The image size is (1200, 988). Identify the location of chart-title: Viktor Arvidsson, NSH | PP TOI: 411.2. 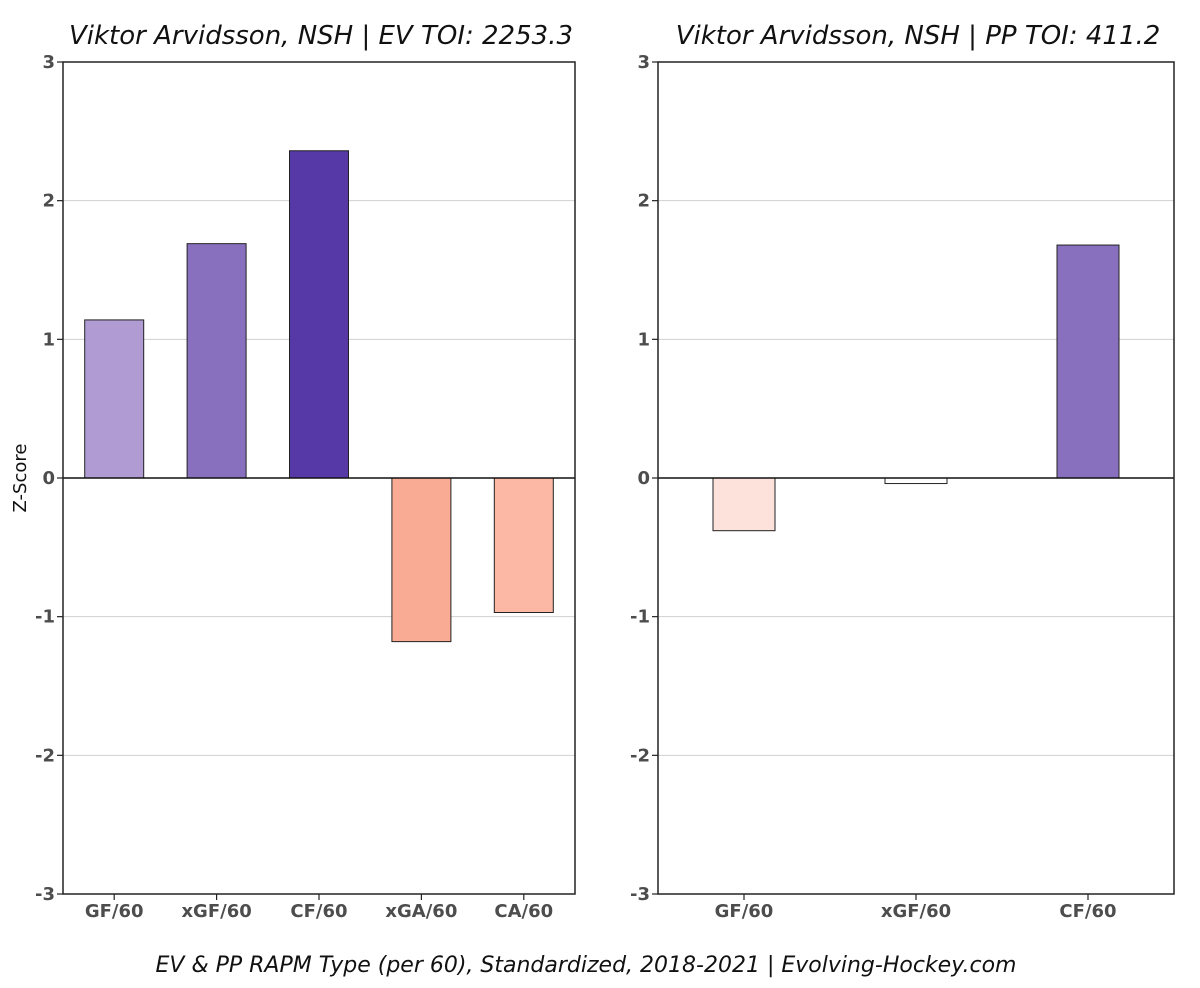
(918, 36).